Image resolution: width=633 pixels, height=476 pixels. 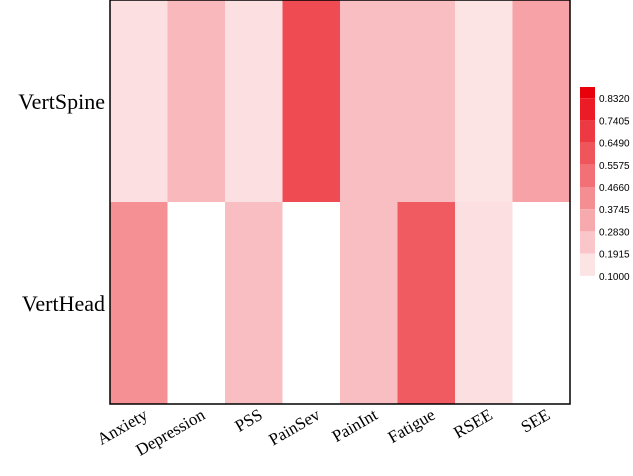 I want to click on column-label-painsev: PainSev, so click(x=294, y=427).